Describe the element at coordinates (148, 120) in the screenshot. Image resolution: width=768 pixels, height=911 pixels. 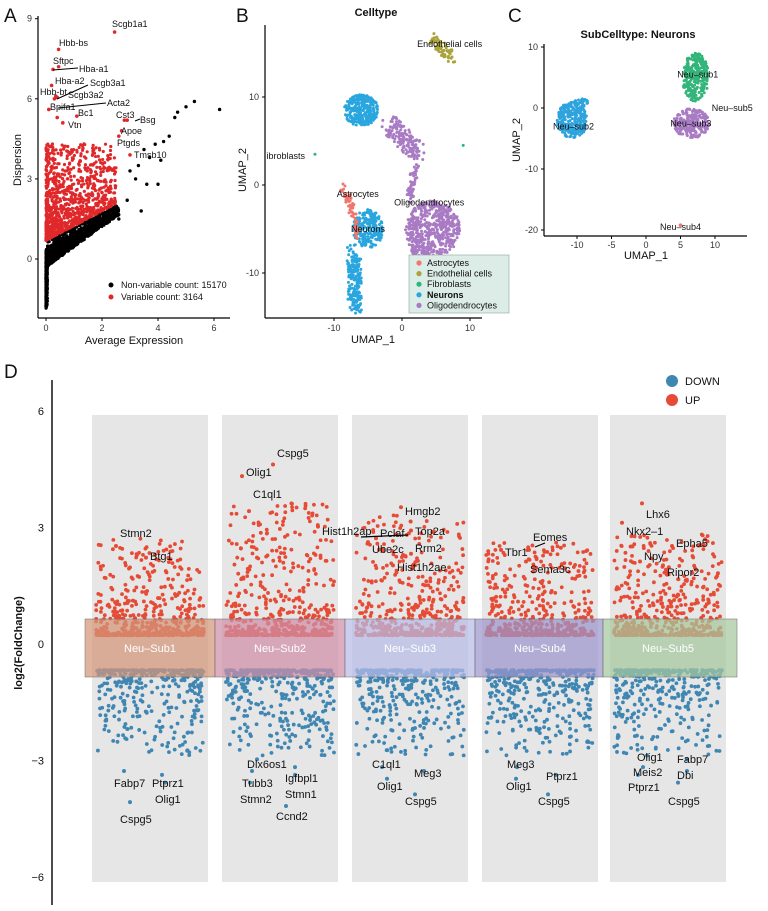
I see `gene-label: Bsg` at that location.